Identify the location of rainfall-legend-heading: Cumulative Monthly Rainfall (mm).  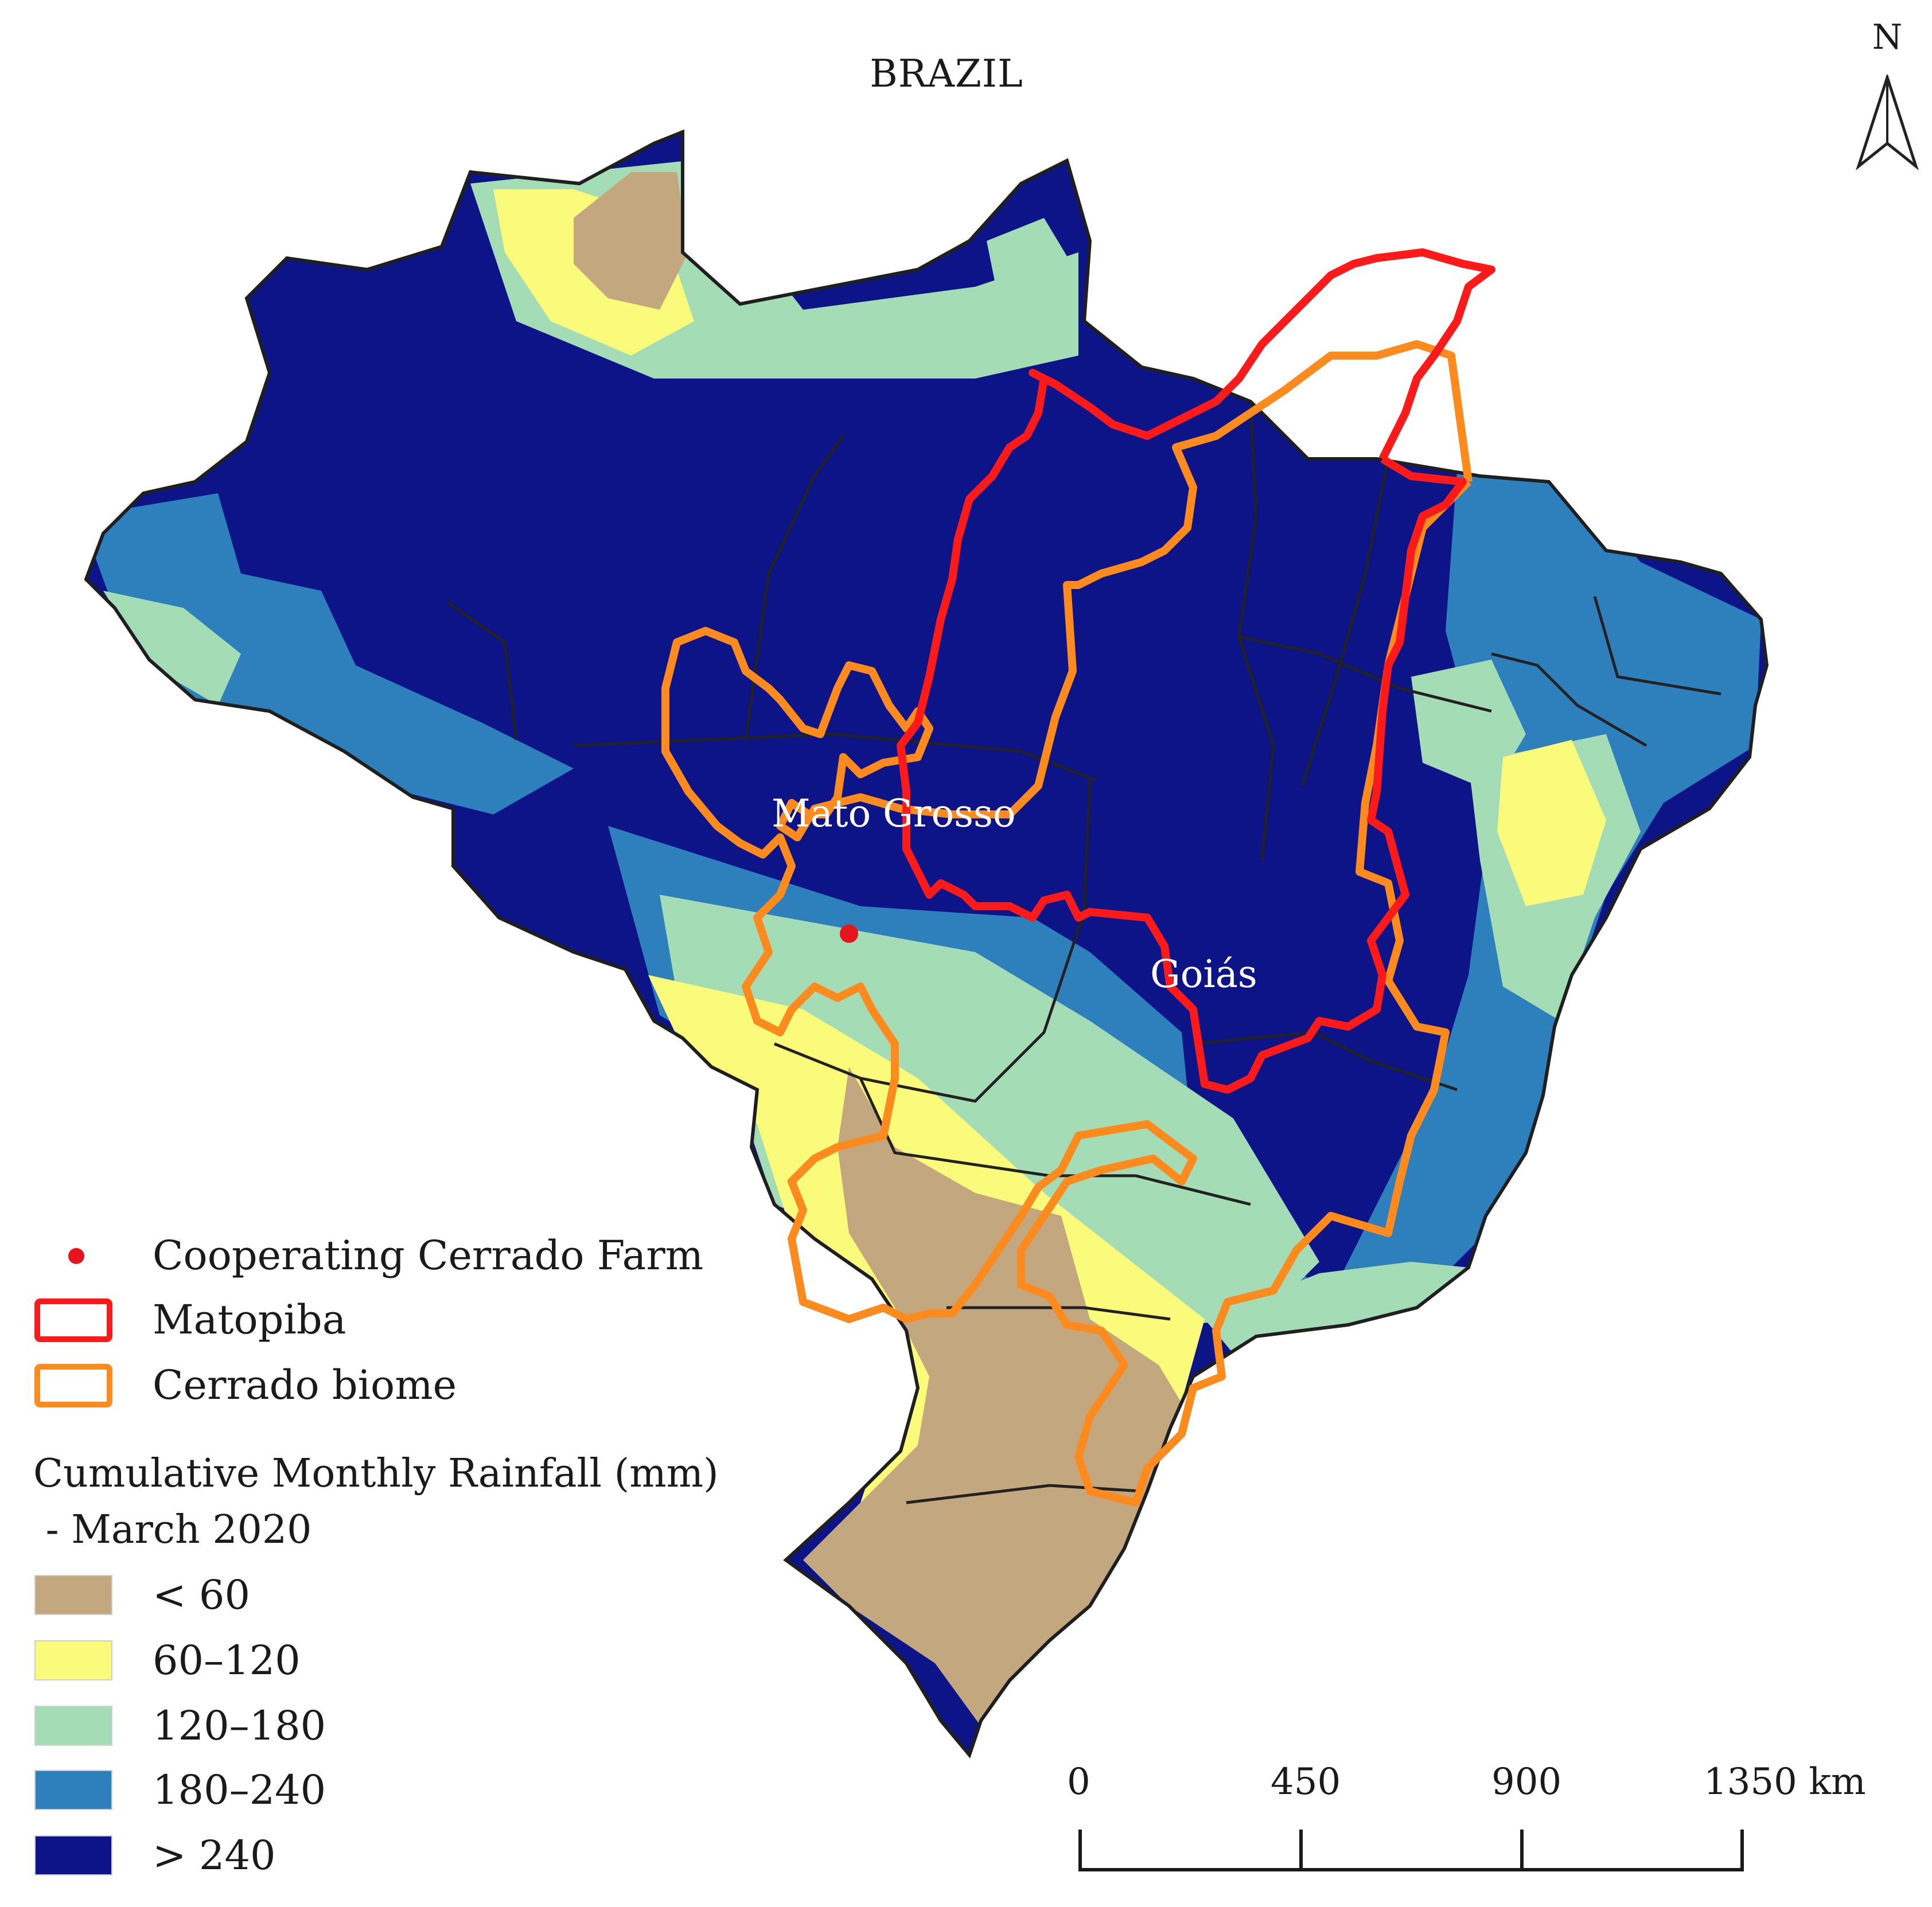
(376, 1473).